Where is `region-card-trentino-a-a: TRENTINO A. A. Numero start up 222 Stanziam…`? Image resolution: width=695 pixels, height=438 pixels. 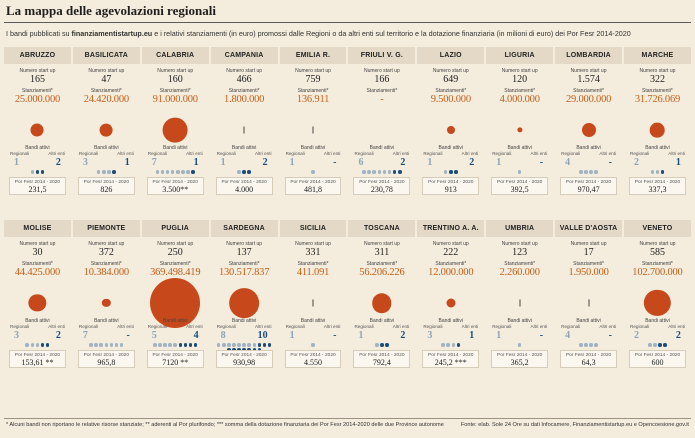
region-card-trentino-a-a: TRENTINO A. A. Numero start up 222 Stanziam… is located at coordinates (451, 294).